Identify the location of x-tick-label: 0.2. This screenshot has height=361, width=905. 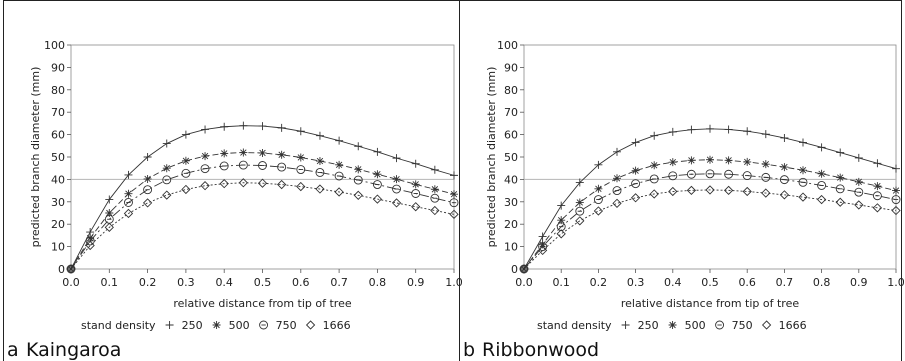
(599, 282).